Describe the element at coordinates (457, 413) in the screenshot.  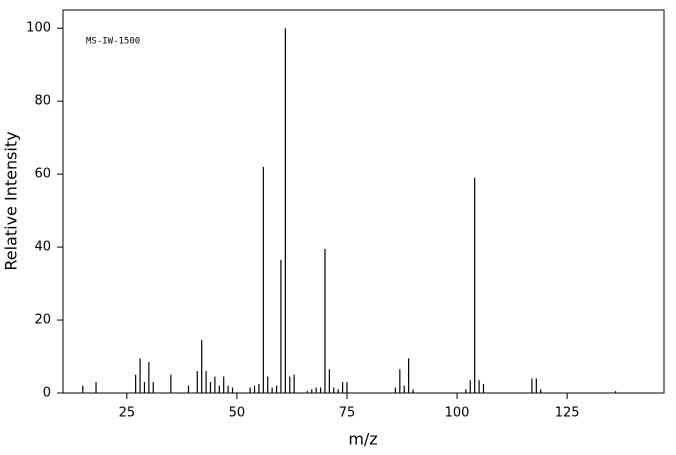
I see `x-tick-label: 100` at that location.